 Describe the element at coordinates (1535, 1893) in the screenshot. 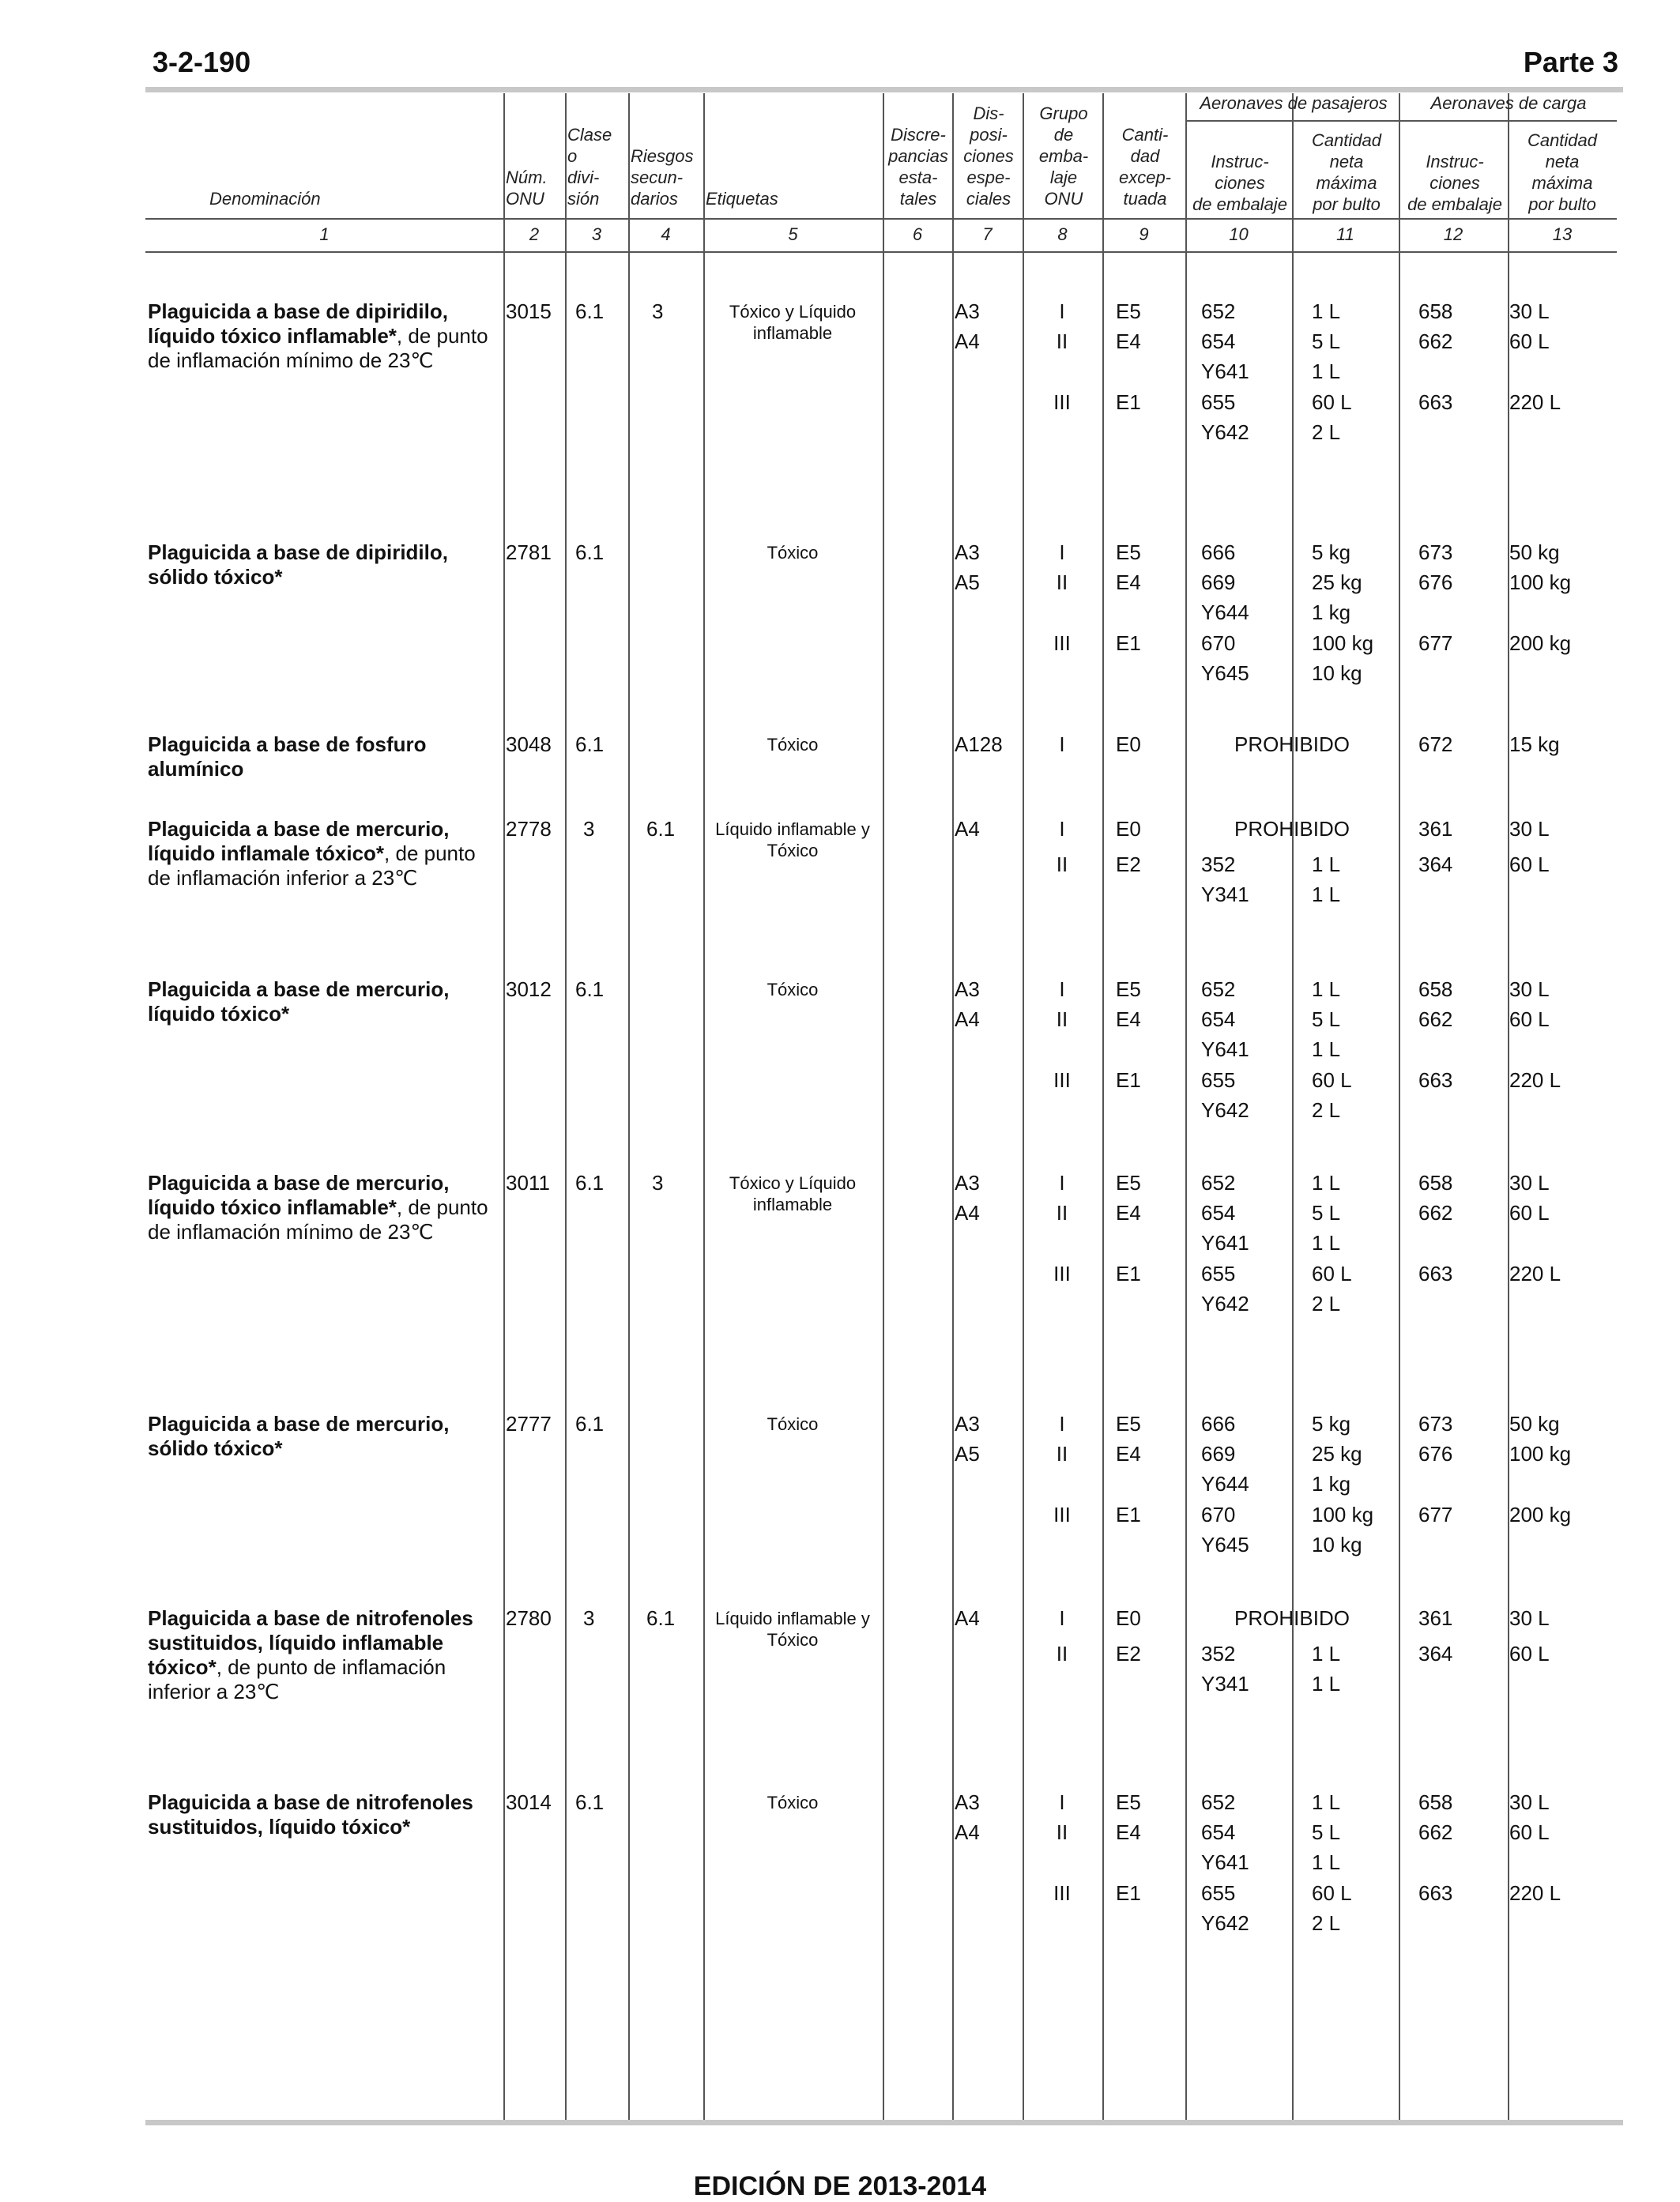

I see `cargo-max-quantity: 220 L` at that location.